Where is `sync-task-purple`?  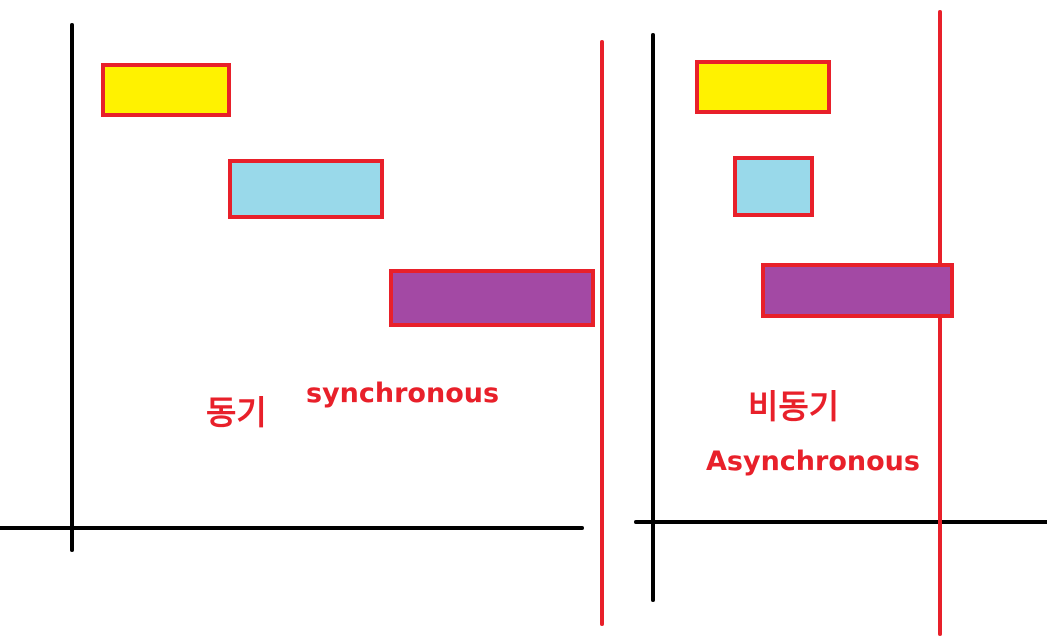 sync-task-purple is located at coordinates (492, 298).